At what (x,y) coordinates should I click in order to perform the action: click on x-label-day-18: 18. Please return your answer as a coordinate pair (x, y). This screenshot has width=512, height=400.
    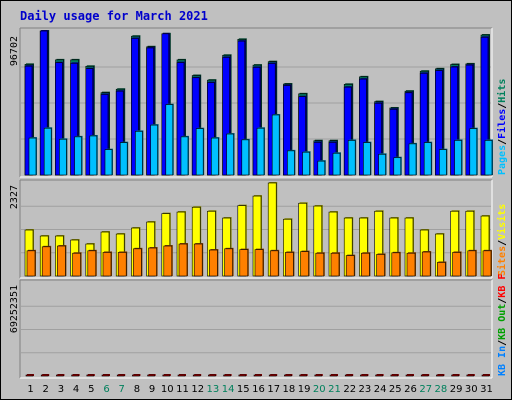
    Looking at the image, I should click on (289, 389).